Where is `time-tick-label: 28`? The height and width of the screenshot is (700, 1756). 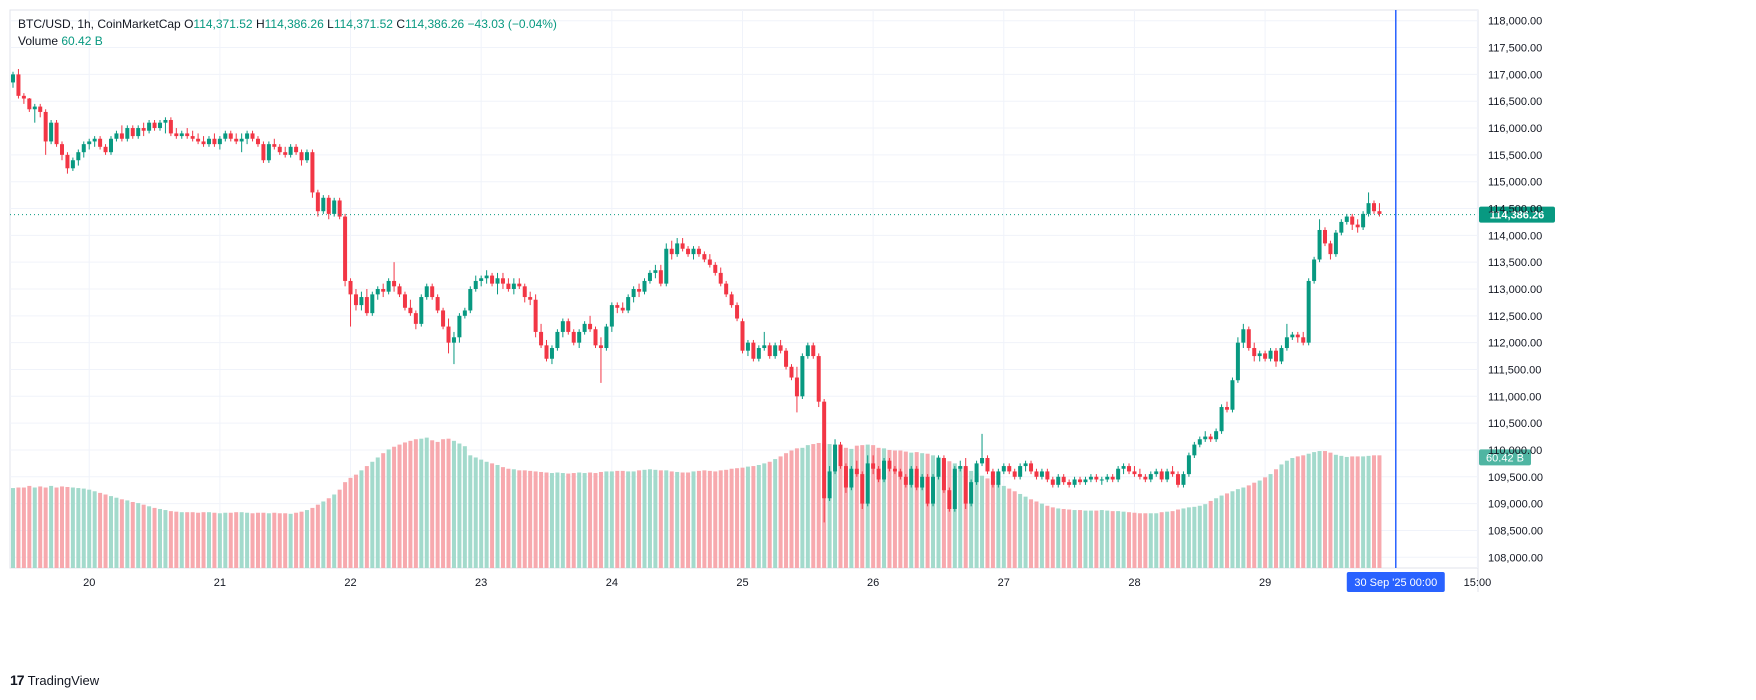 time-tick-label: 28 is located at coordinates (1134, 583).